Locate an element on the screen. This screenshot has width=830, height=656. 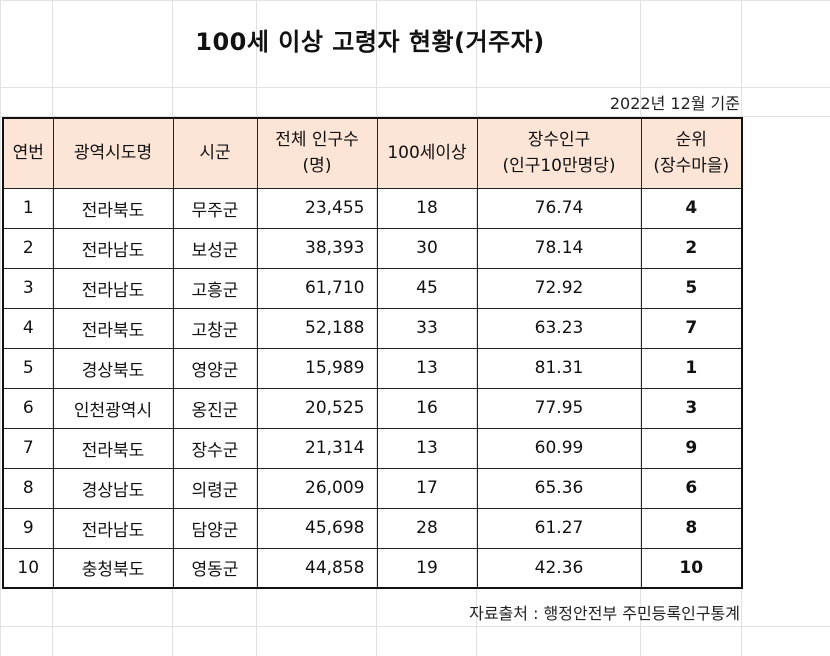
cell-population: 44,858 is located at coordinates (317, 568).